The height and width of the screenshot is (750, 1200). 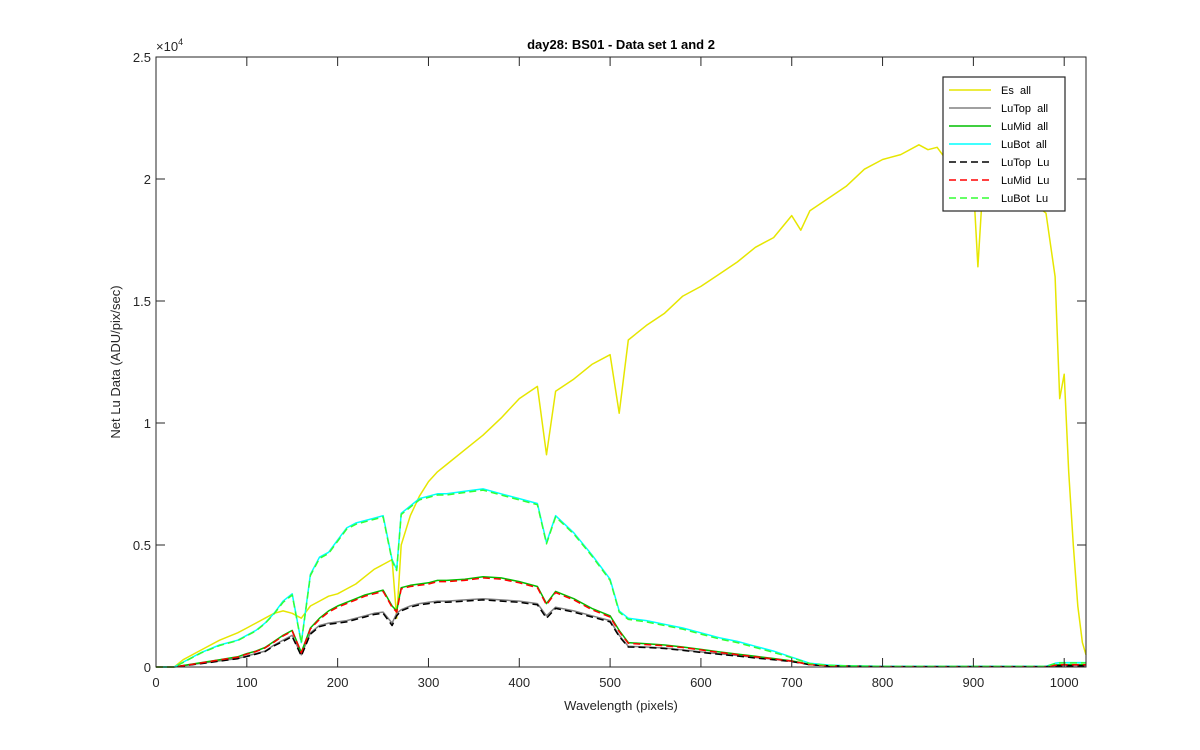 What do you see at coordinates (1025, 181) in the screenshot?
I see `legend-label-6: LuMid Lu` at bounding box center [1025, 181].